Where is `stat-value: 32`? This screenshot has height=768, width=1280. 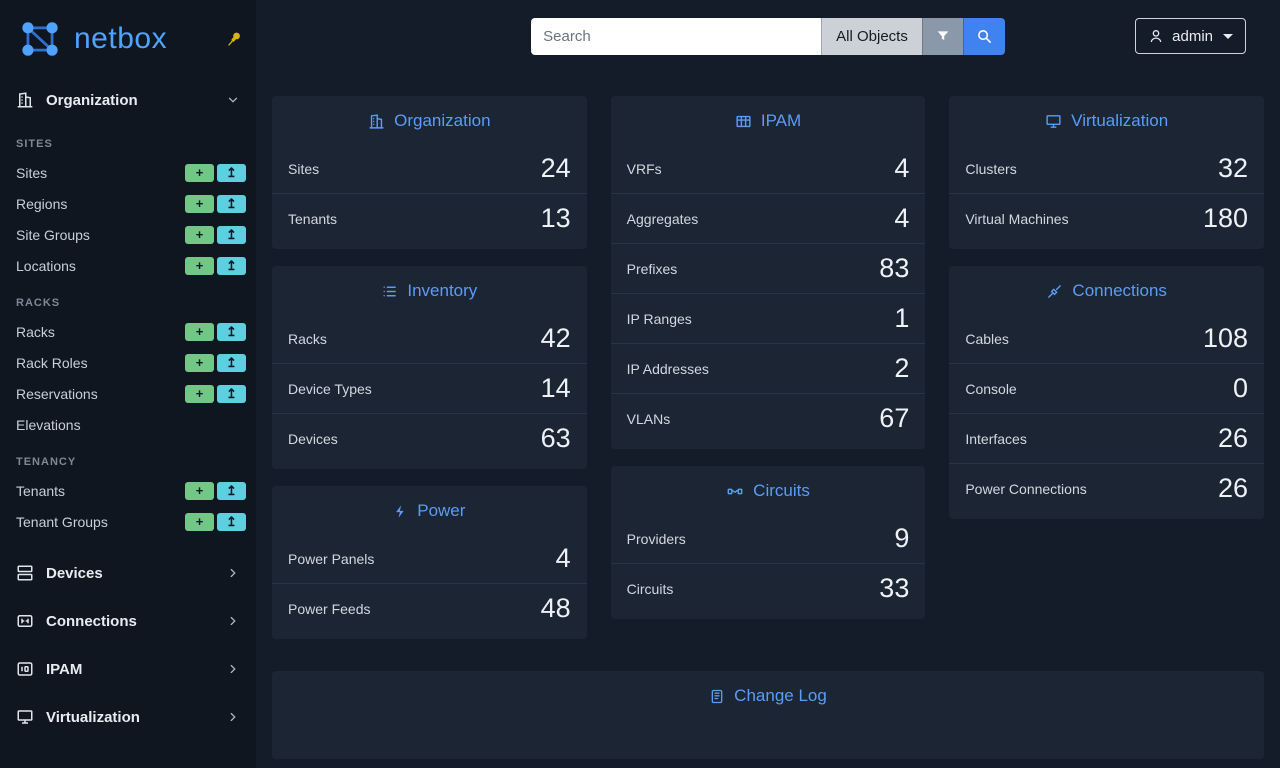 stat-value: 32 is located at coordinates (1233, 168).